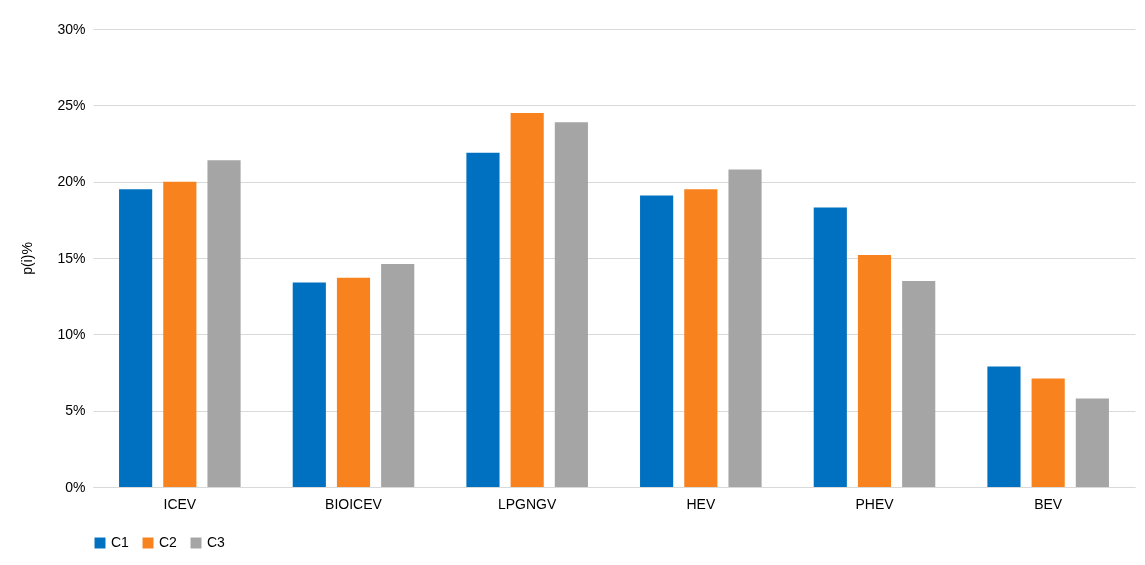 The image size is (1145, 565). Describe the element at coordinates (27, 258) in the screenshot. I see `y-axis-title: p(i)%` at that location.